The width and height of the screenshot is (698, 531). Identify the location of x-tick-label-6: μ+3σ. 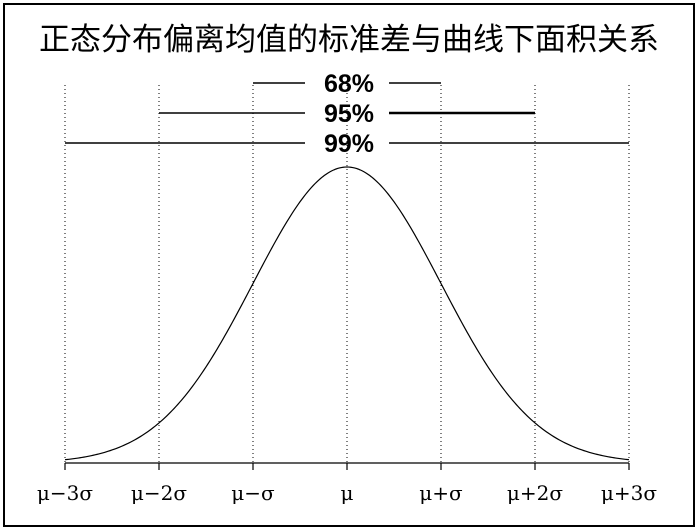
(629, 493).